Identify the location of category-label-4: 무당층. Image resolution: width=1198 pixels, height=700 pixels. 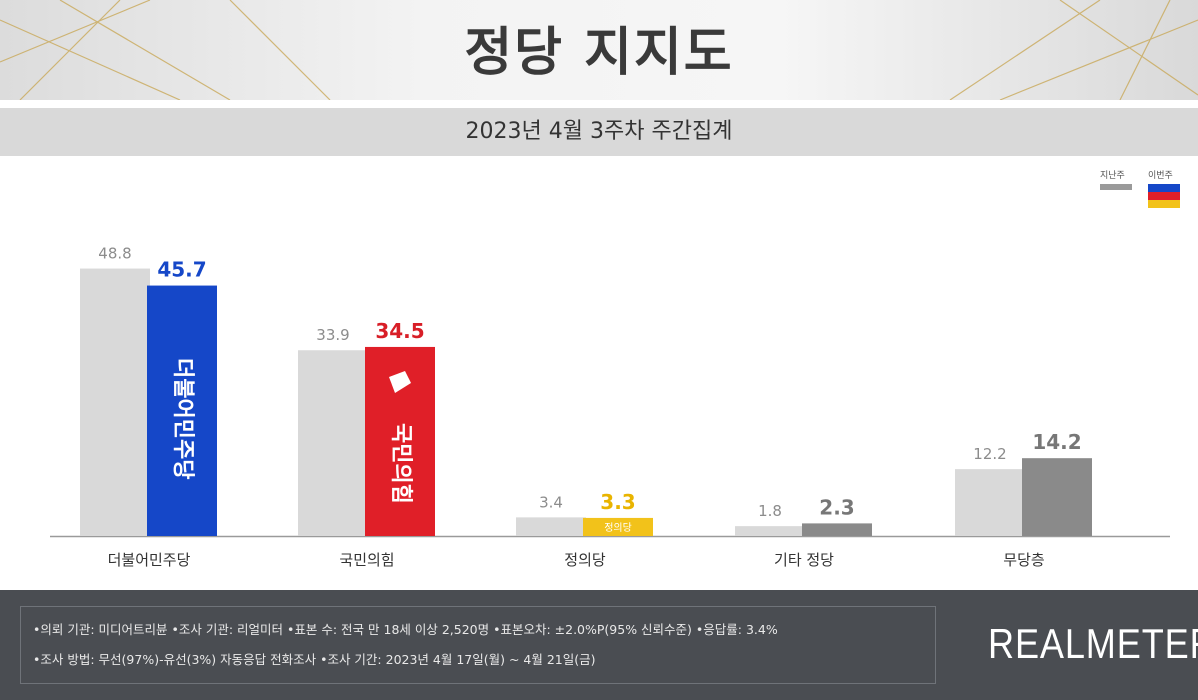
(1023, 560).